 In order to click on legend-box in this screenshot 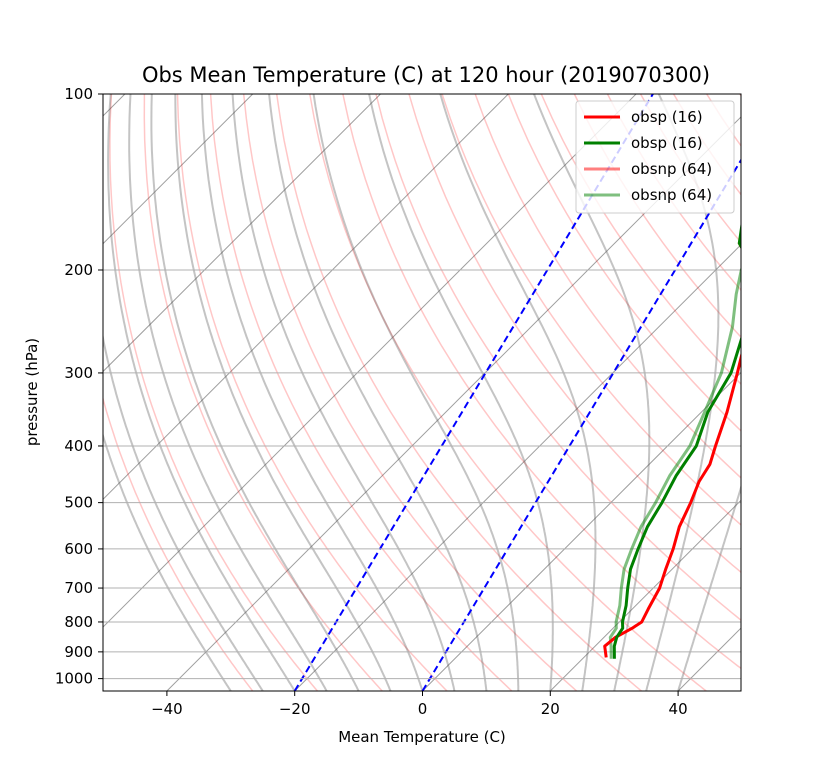, I will do `click(655, 157)`.